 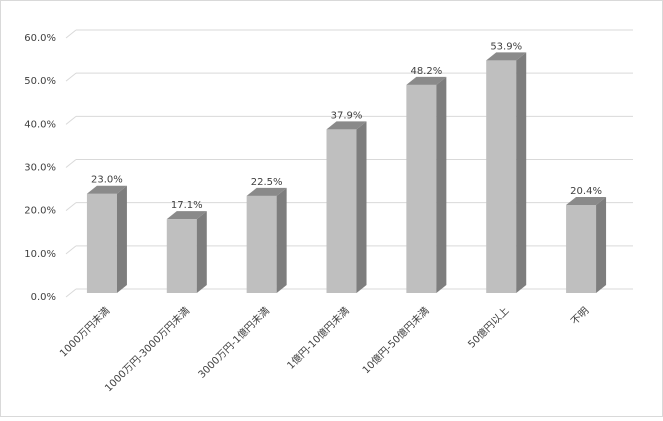 What do you see at coordinates (43, 297) in the screenshot?
I see `y-tick-label: 0.0%` at bounding box center [43, 297].